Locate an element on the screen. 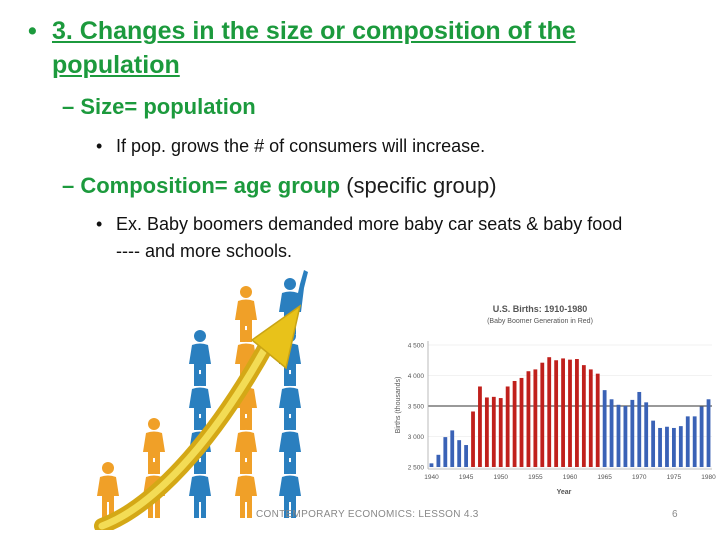 The height and width of the screenshot is (540, 720). chart-xlabel: Year is located at coordinates (564, 492).